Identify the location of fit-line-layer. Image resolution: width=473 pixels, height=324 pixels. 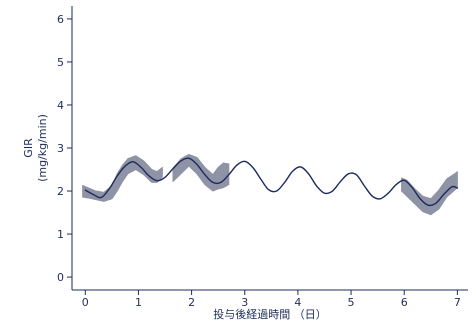
(271, 182).